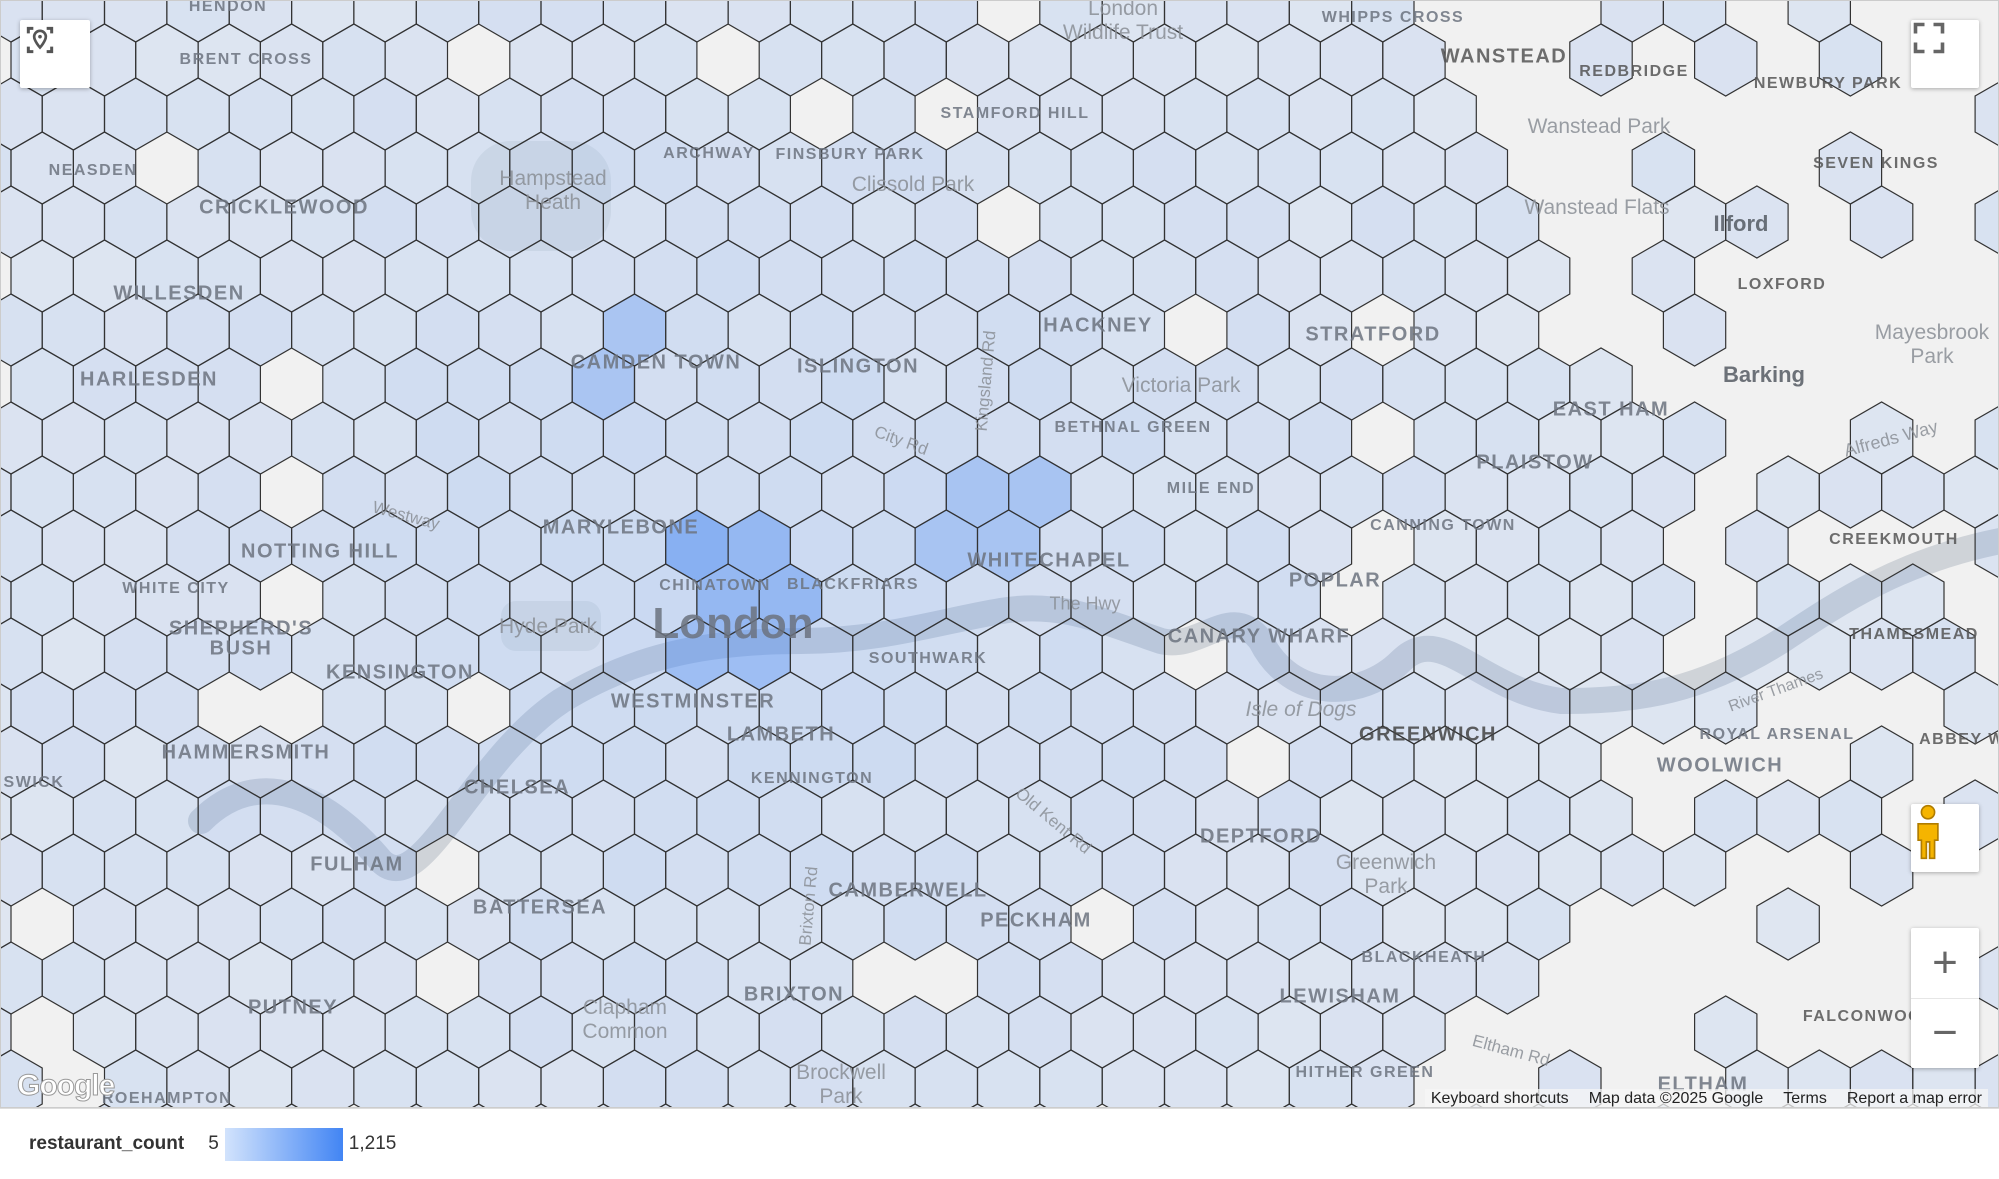 The image size is (1999, 1179). I want to click on town-label: Ilford, so click(1741, 223).